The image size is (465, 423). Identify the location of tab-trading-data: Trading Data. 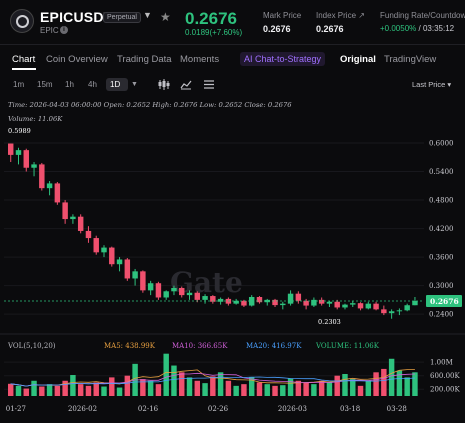
(144, 59).